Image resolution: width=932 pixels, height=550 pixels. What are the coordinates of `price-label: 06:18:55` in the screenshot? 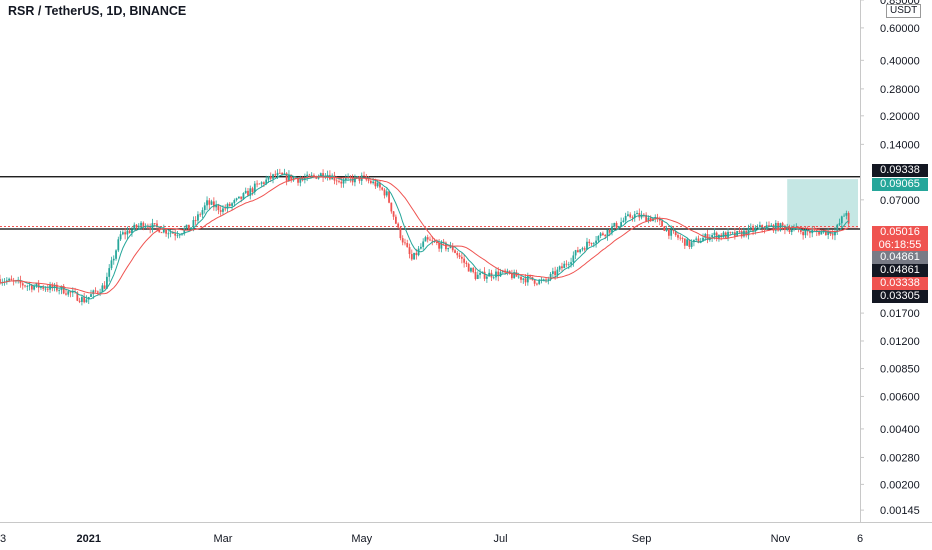 It's located at (900, 245).